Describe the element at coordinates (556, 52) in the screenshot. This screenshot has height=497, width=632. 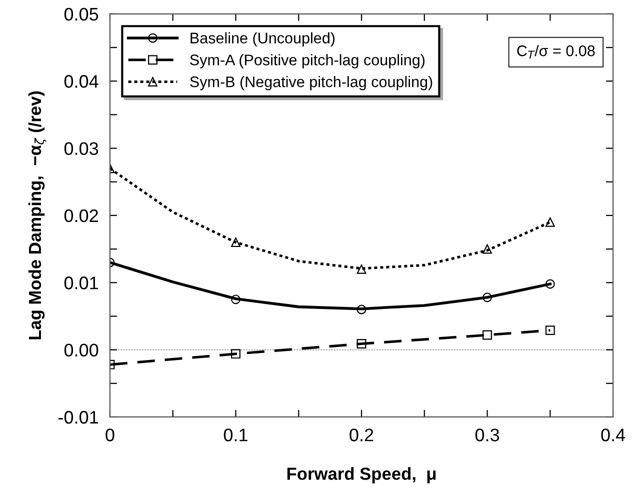
I see `annotation: C$_{T}$/σ = 0.08` at that location.